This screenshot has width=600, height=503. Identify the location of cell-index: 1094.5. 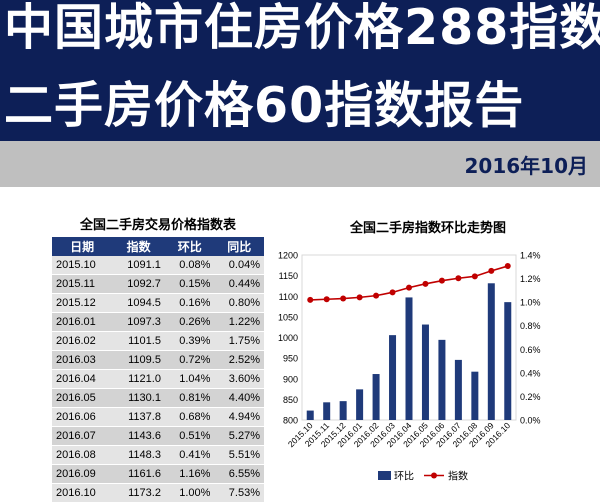
(138, 303).